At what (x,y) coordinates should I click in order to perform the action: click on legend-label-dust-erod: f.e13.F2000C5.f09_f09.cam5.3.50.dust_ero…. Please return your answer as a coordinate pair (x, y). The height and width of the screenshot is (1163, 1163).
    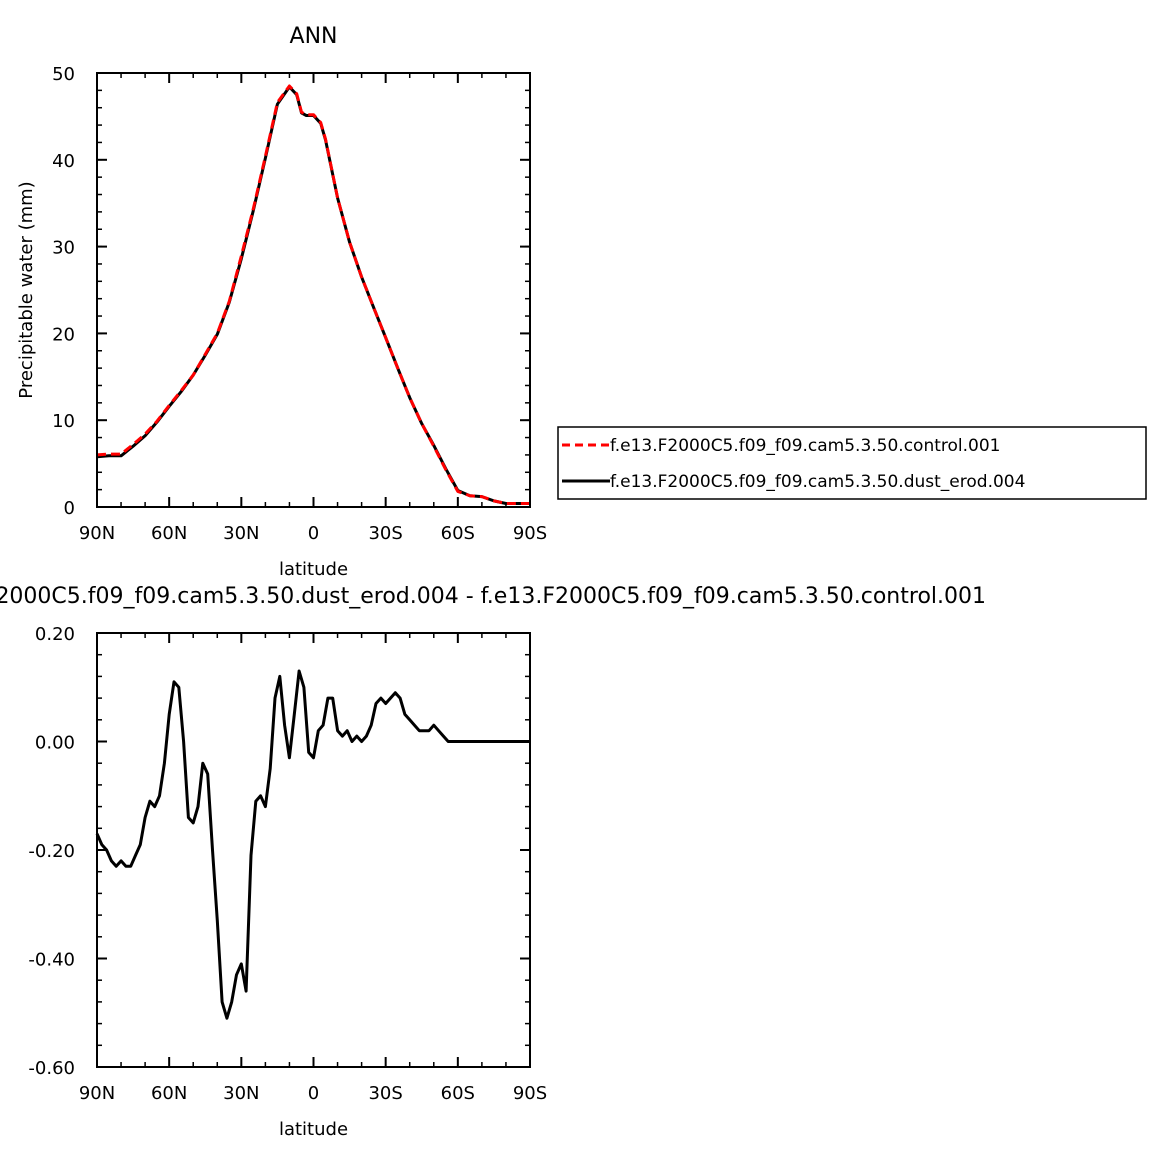
    Looking at the image, I should click on (817, 482).